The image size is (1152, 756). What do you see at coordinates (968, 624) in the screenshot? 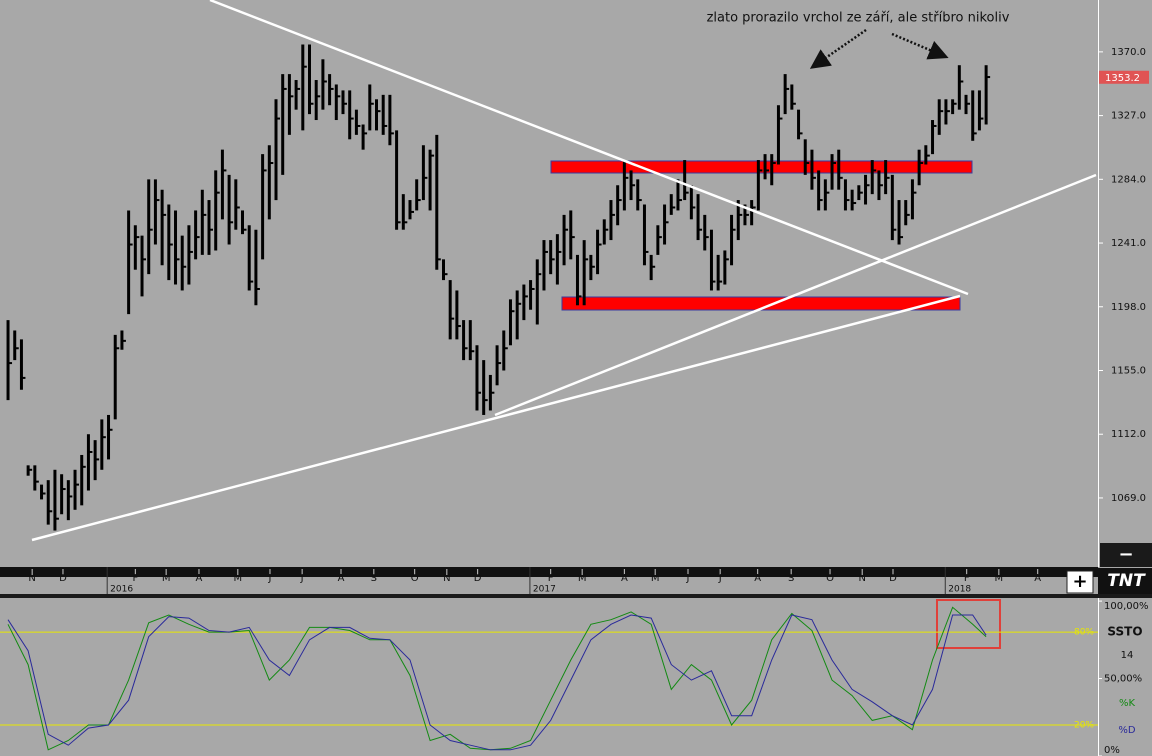
I see `highlight-box` at bounding box center [968, 624].